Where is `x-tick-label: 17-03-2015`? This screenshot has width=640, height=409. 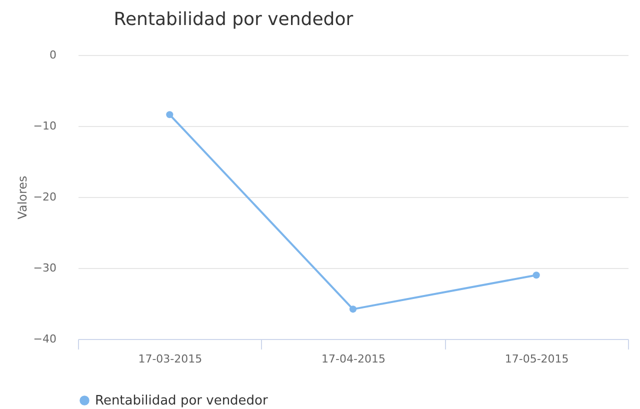 x-tick-label: 17-03-2015 is located at coordinates (170, 359).